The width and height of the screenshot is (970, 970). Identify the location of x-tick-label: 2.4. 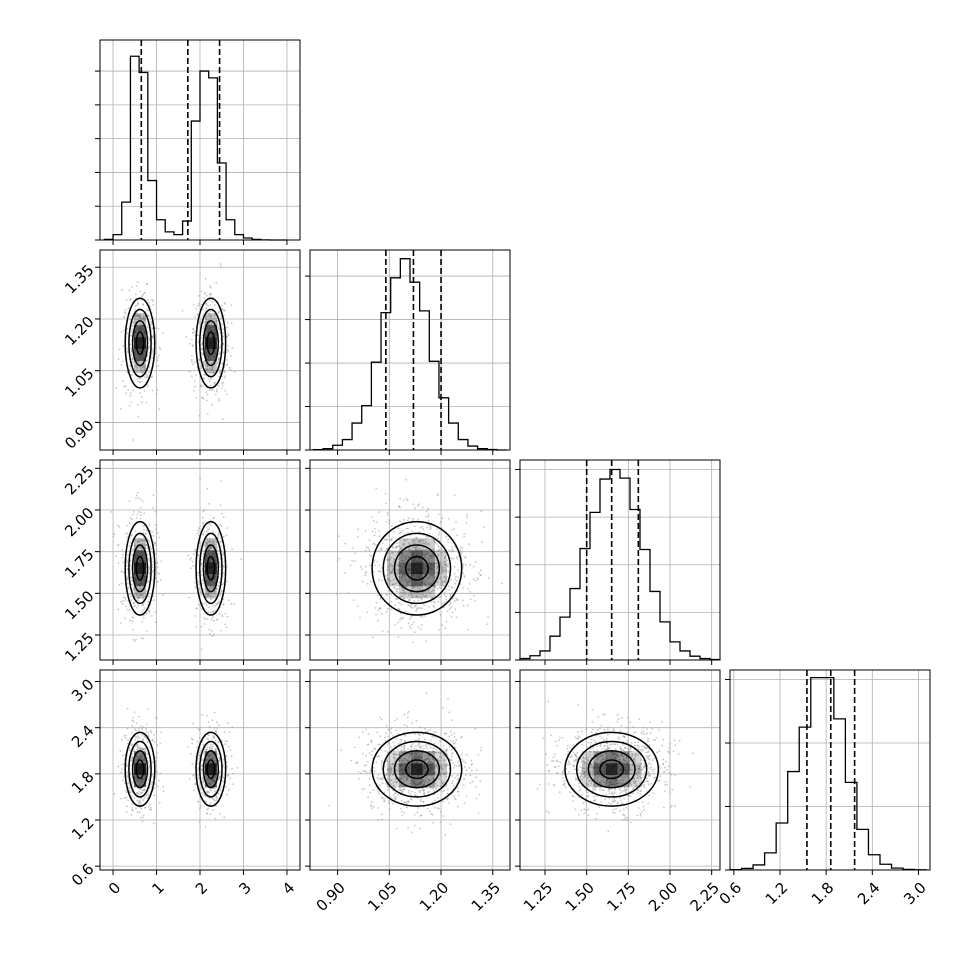
(869, 894).